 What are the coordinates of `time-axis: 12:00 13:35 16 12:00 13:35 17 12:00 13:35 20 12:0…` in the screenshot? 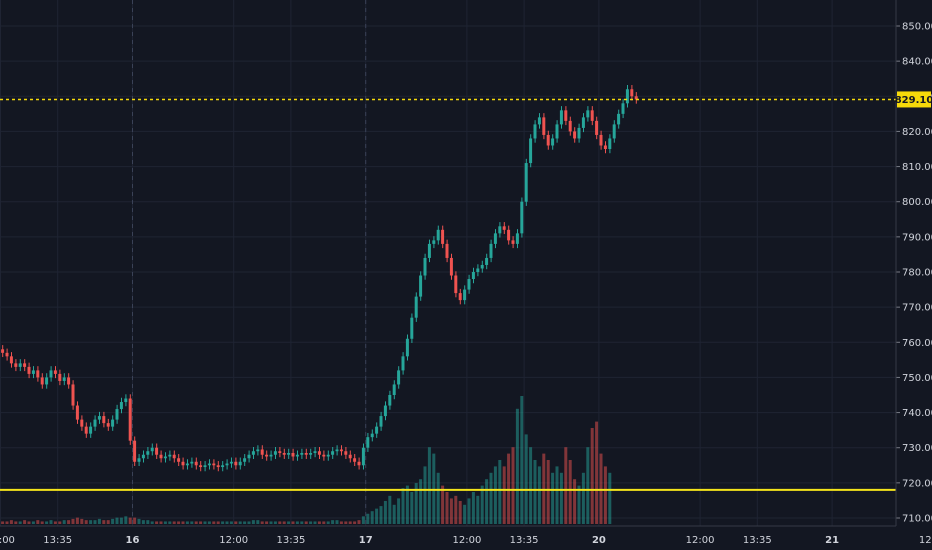 It's located at (466, 535).